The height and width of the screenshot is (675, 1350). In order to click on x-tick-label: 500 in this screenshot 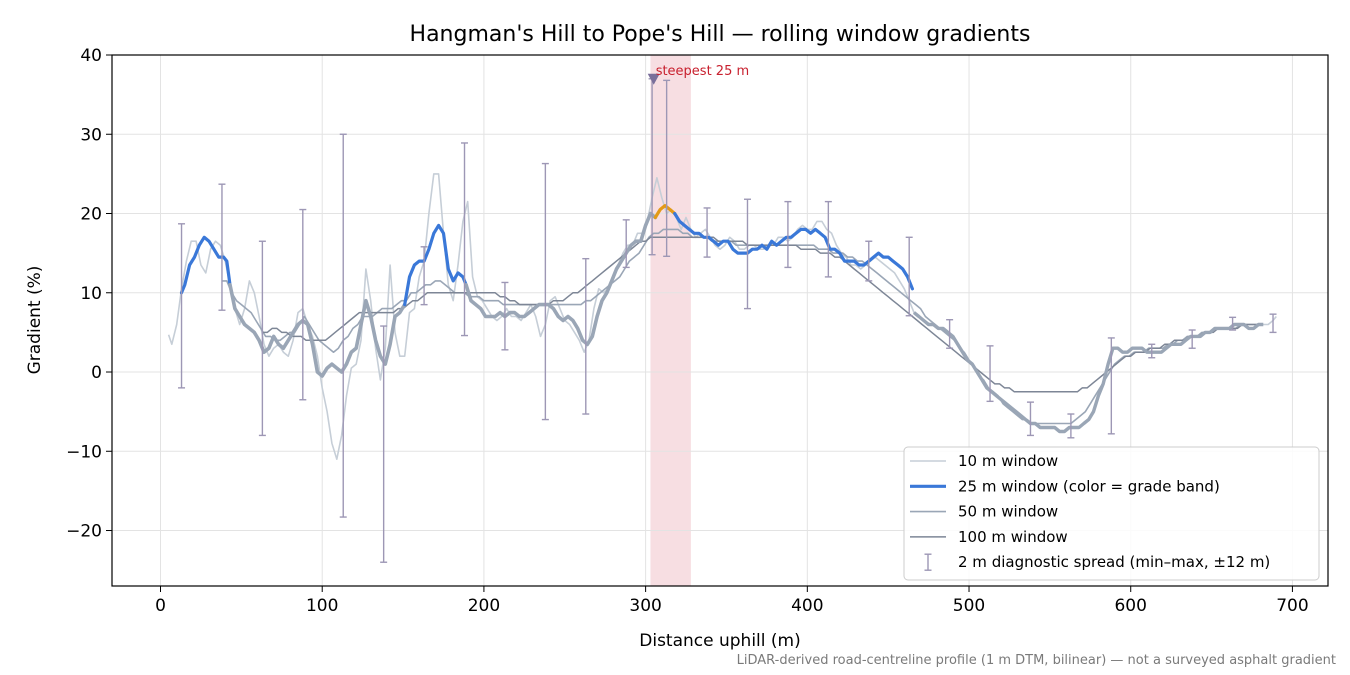, I will do `click(969, 606)`.